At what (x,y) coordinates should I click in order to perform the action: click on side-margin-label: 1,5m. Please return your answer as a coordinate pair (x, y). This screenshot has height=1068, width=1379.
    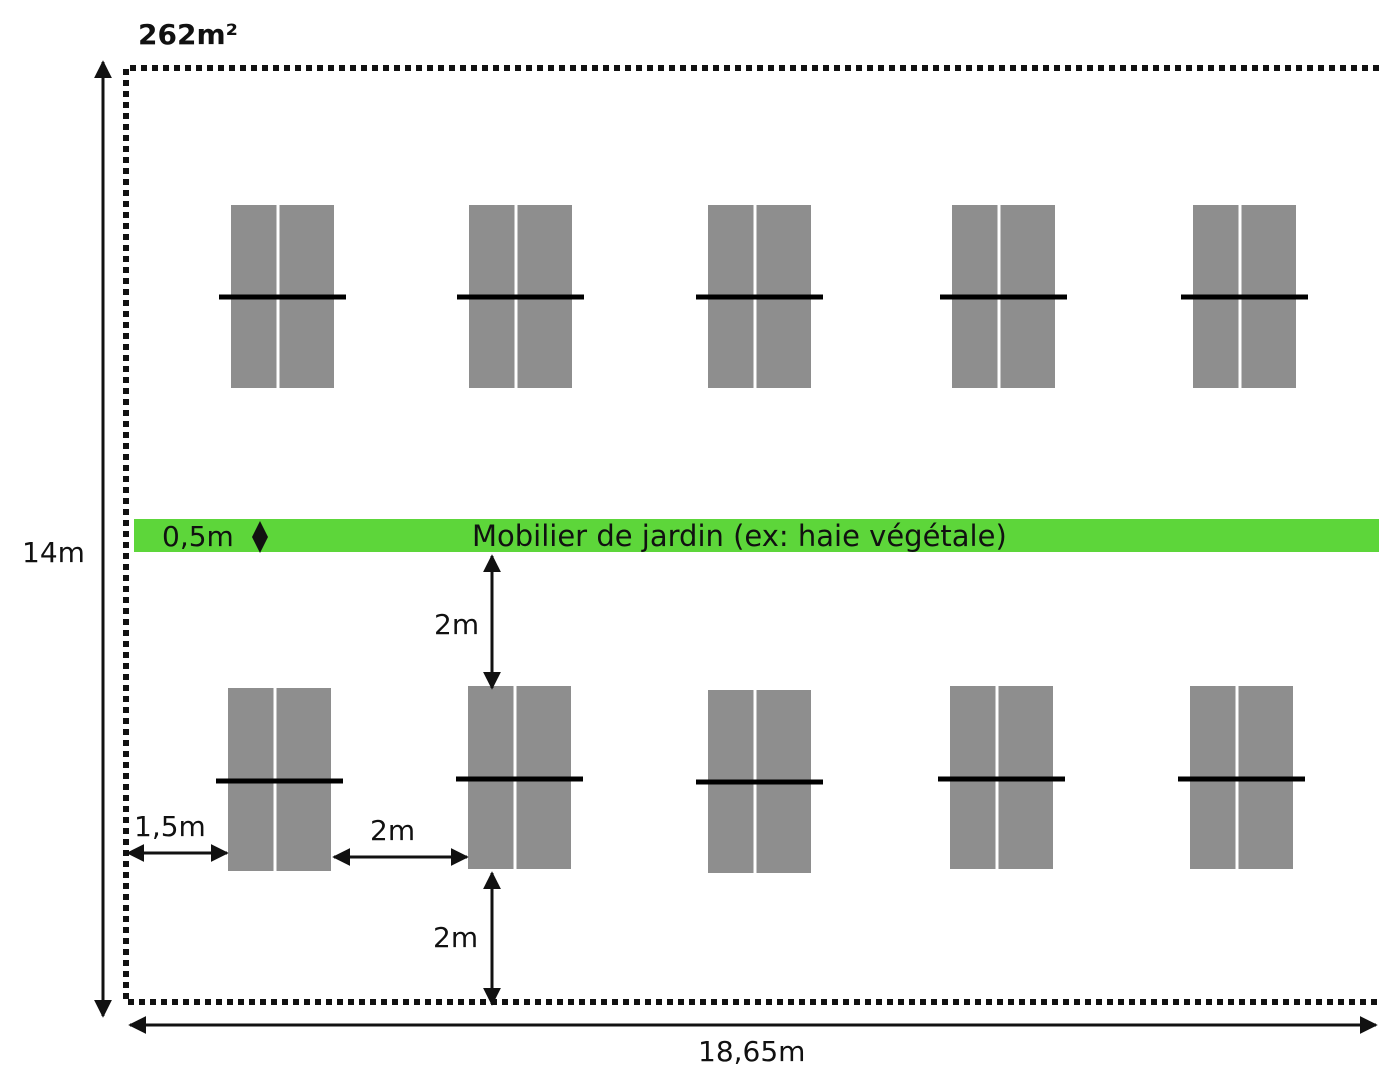
    Looking at the image, I should click on (170, 826).